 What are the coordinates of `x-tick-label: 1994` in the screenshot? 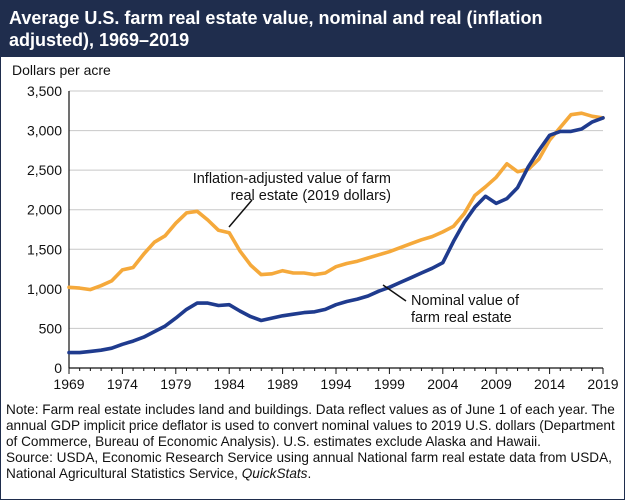 It's located at (335, 384).